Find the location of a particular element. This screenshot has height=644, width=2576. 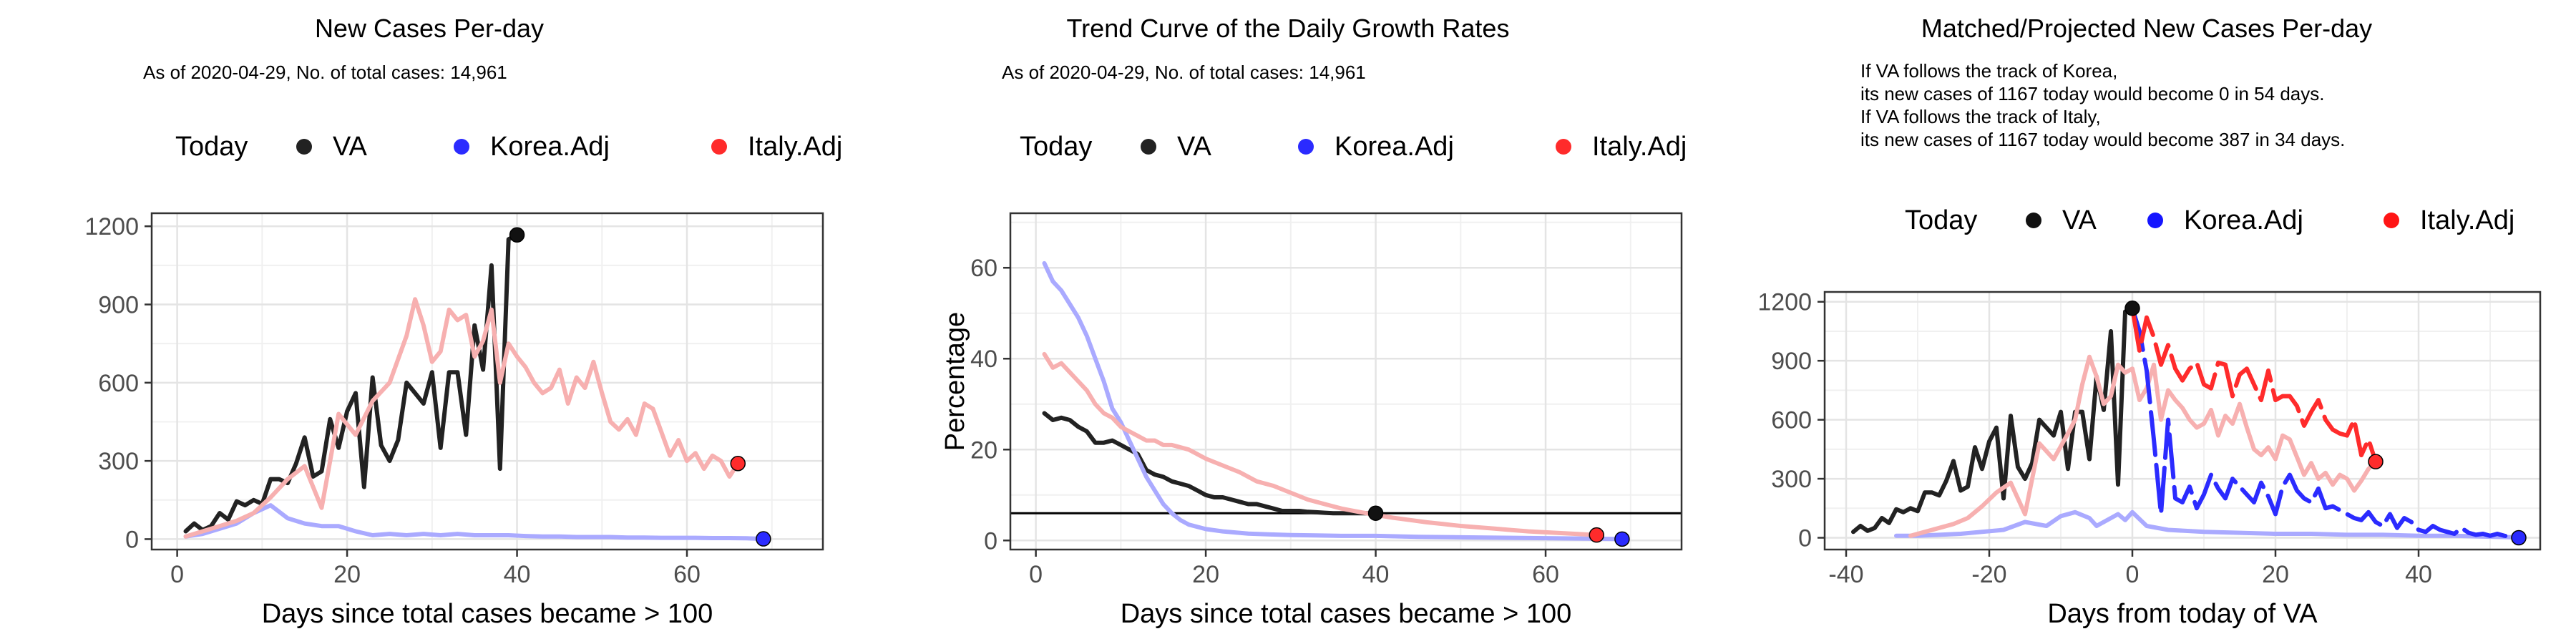

series-line-italy-adj-matched is located at coordinates (2143, 446).